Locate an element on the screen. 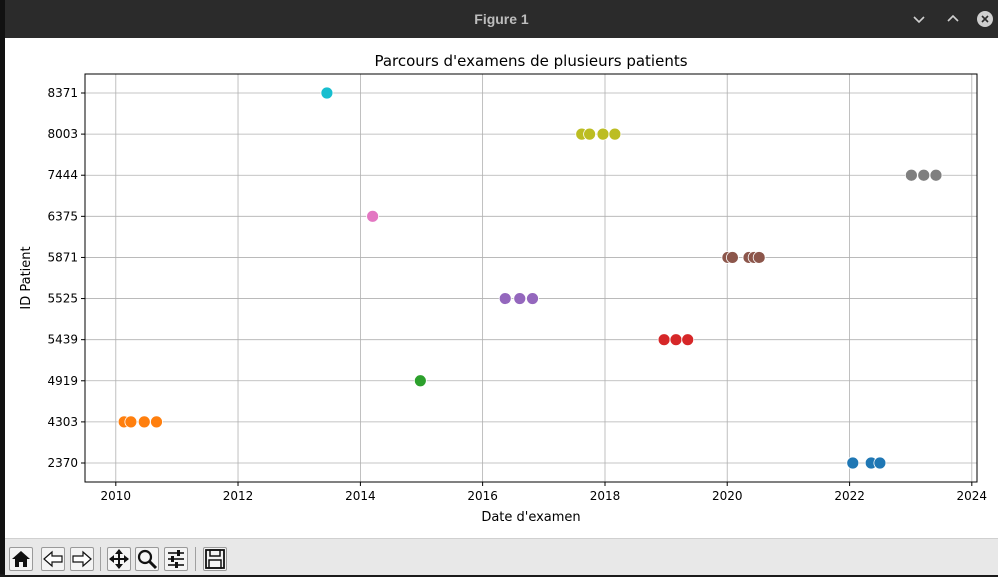 This screenshot has width=998, height=577. y-axis-label: ID Patient is located at coordinates (26, 277).